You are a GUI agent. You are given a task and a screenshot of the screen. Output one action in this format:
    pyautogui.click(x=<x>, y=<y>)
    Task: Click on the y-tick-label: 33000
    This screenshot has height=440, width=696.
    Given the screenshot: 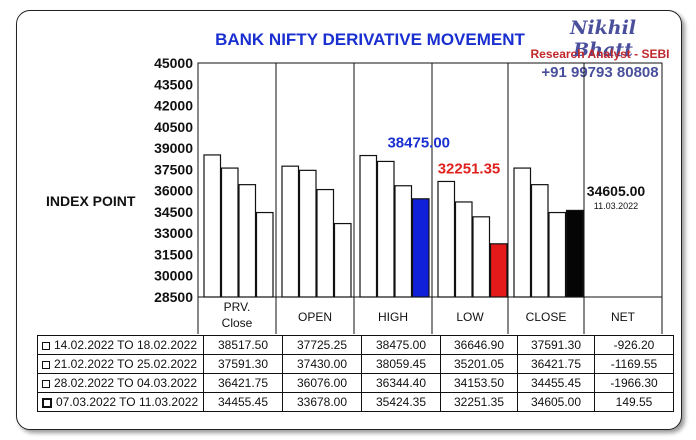 What is the action you would take?
    pyautogui.click(x=173, y=233)
    